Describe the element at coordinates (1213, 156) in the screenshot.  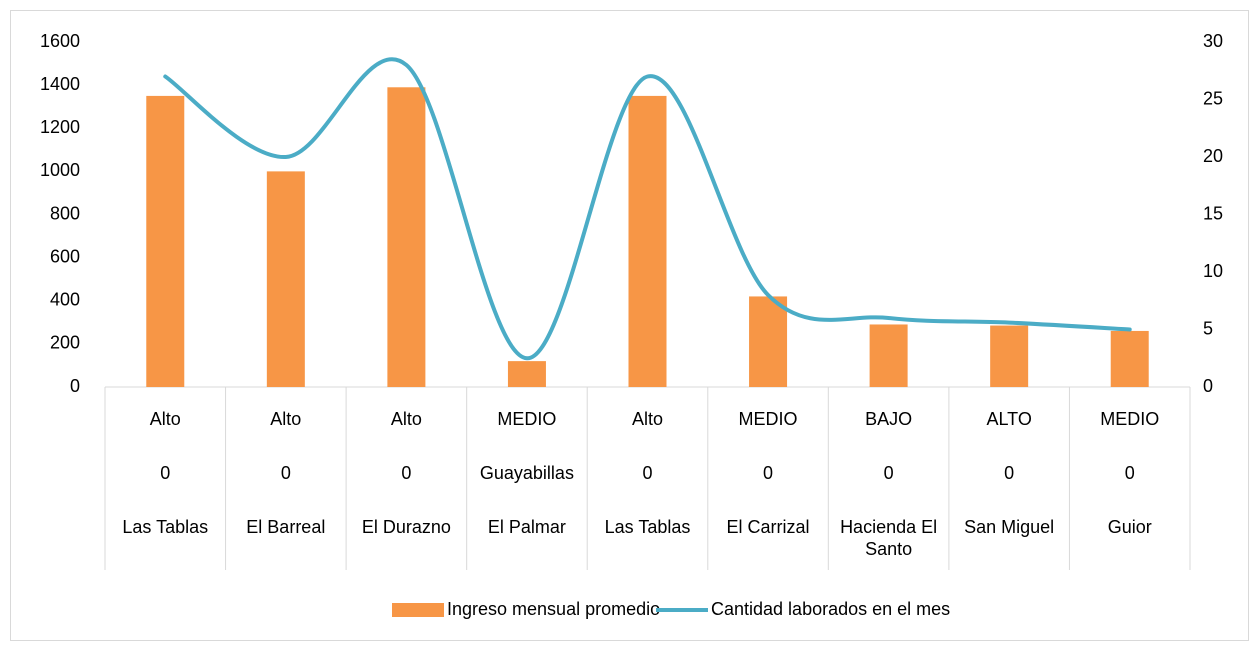
I see `y2-tick-label: 20` at that location.